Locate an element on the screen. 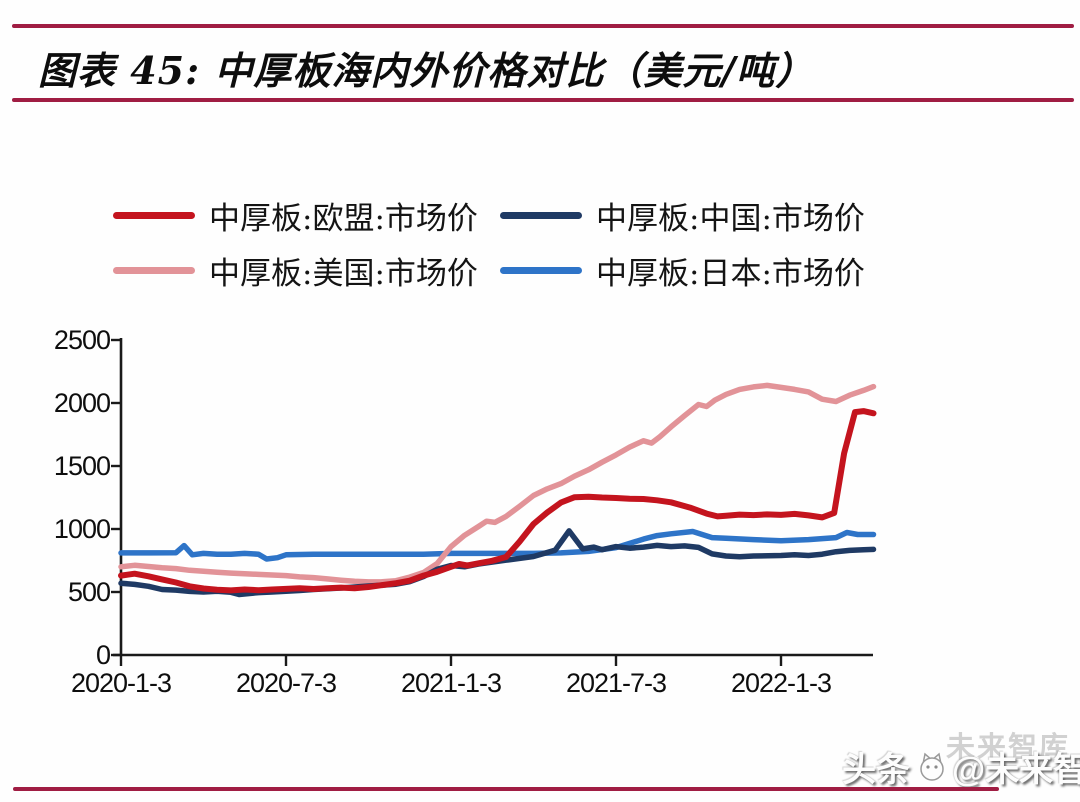  bottom-divider-rule is located at coordinates (506, 789).